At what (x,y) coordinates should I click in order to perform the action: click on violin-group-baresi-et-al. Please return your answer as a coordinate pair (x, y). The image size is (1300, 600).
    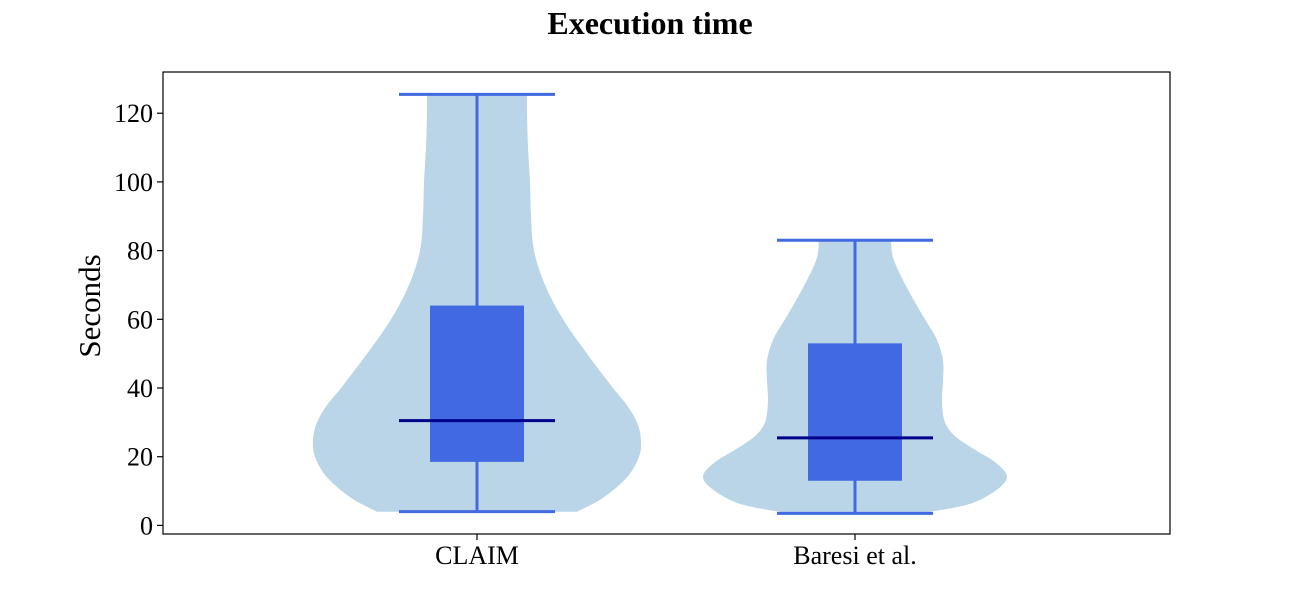
    Looking at the image, I should click on (855, 376).